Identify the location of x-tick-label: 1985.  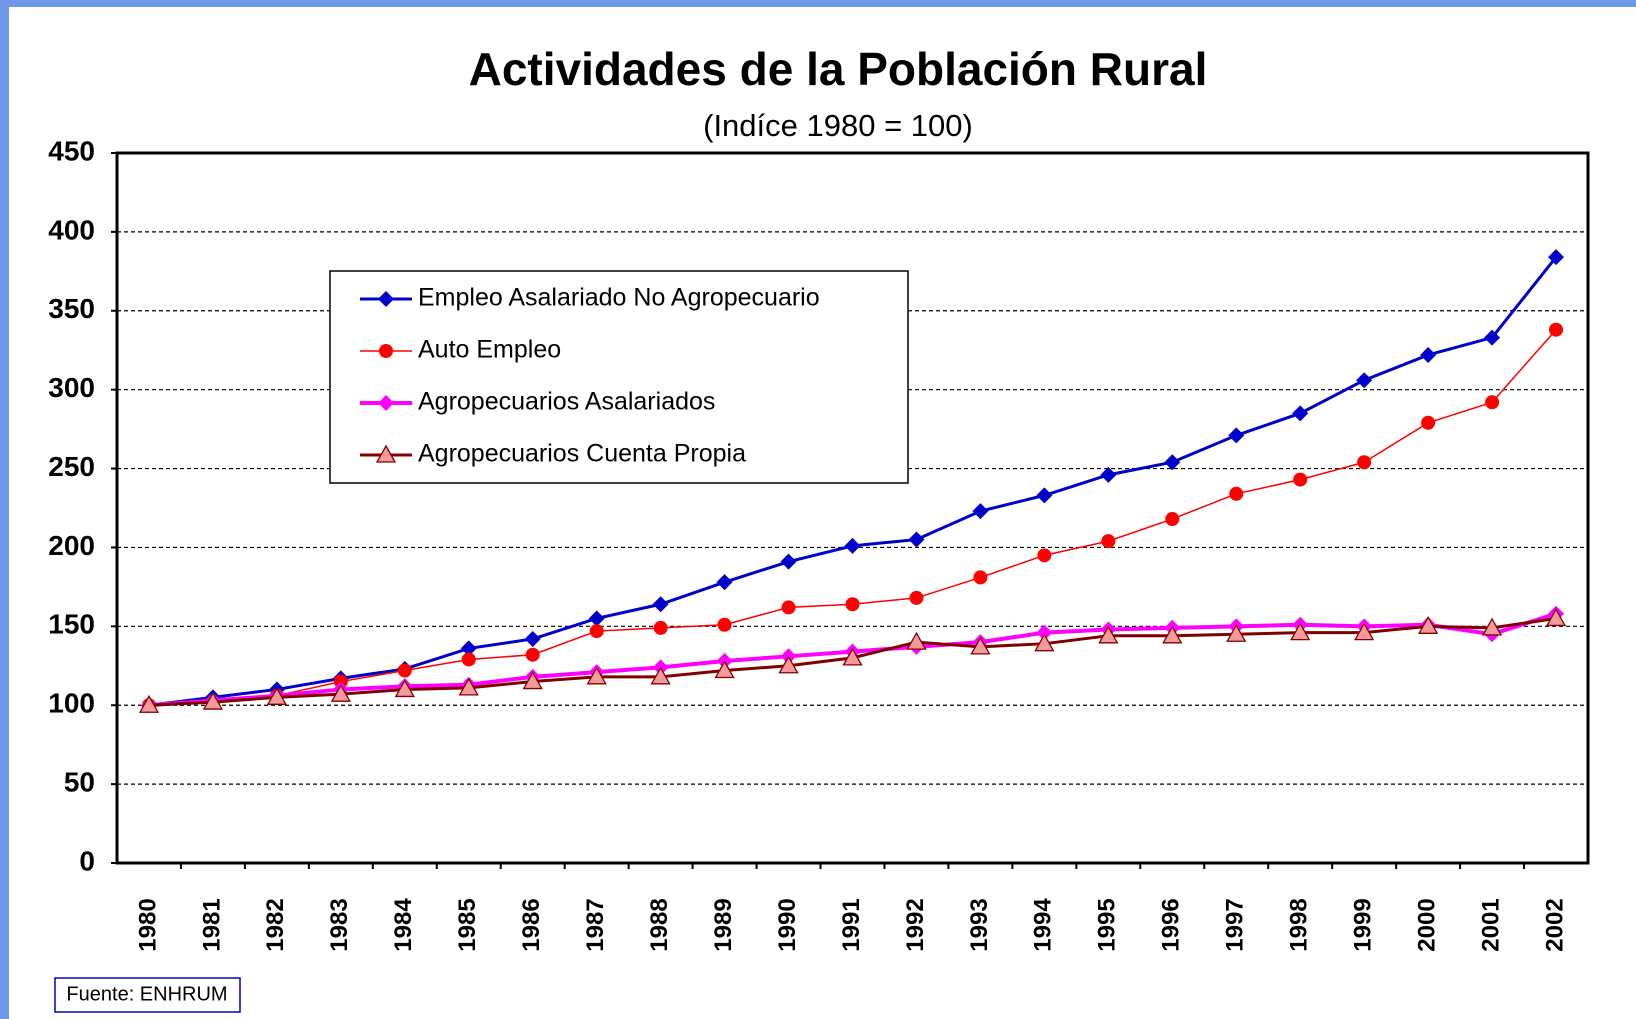
(467, 924).